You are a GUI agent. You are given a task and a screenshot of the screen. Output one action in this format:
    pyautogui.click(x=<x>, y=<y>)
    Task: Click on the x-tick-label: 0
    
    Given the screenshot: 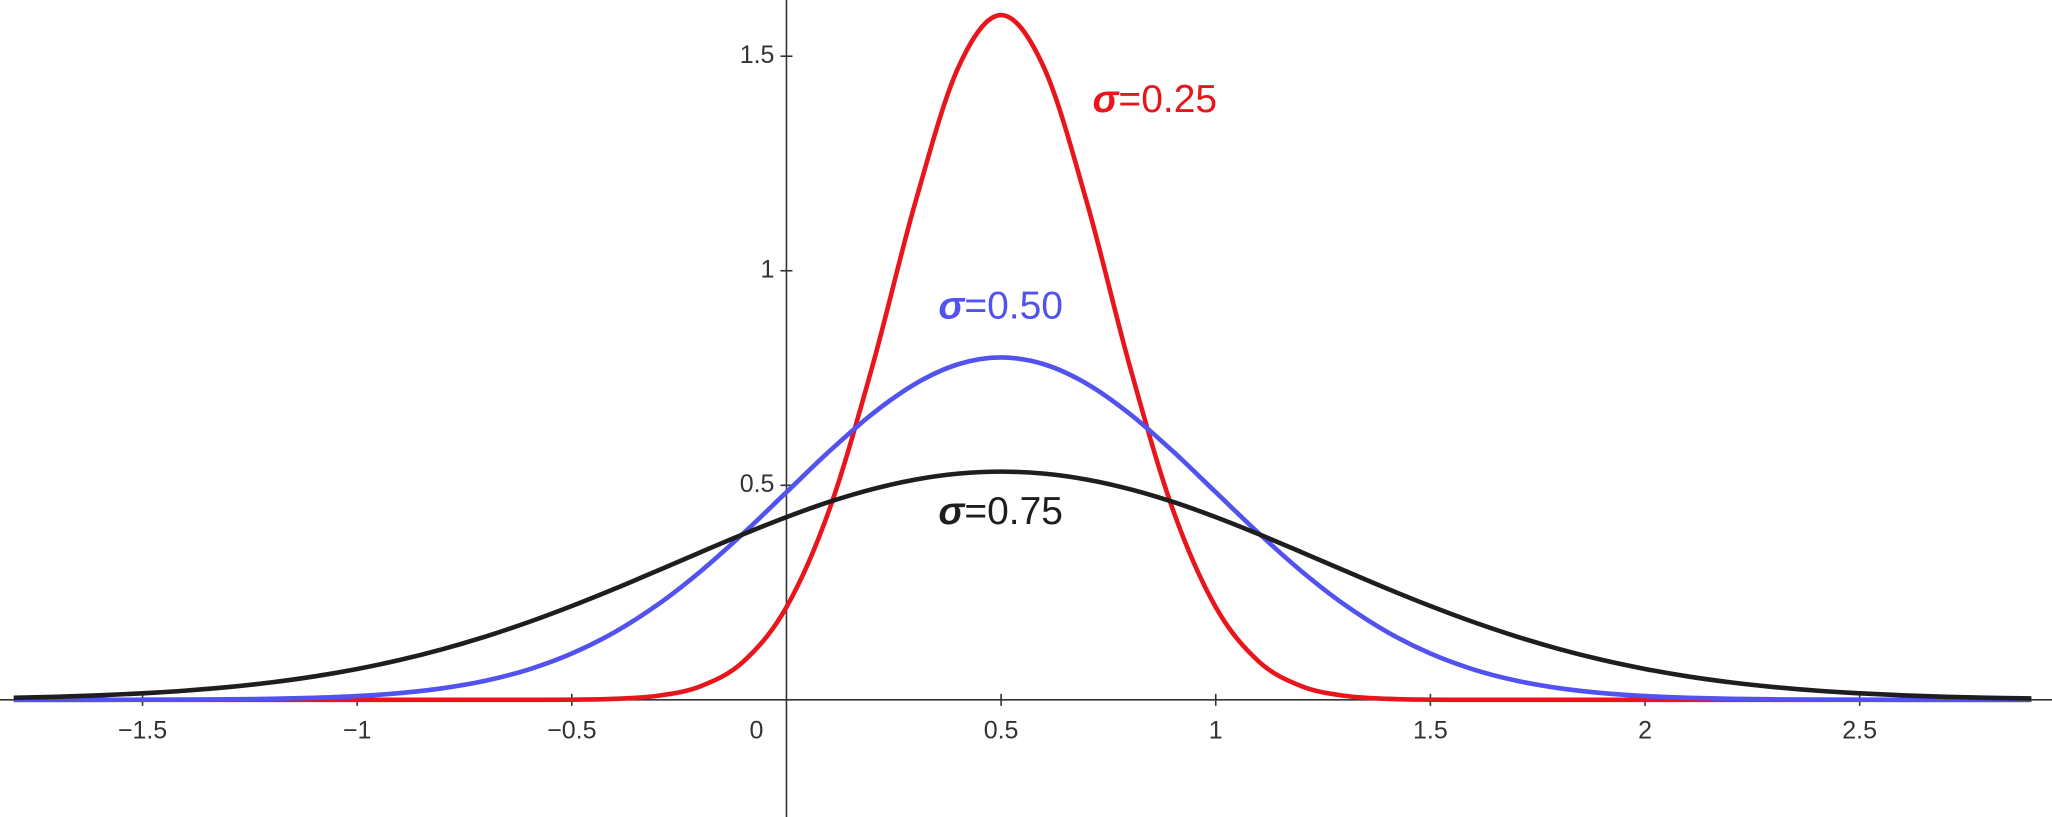 What is the action you would take?
    pyautogui.click(x=757, y=730)
    